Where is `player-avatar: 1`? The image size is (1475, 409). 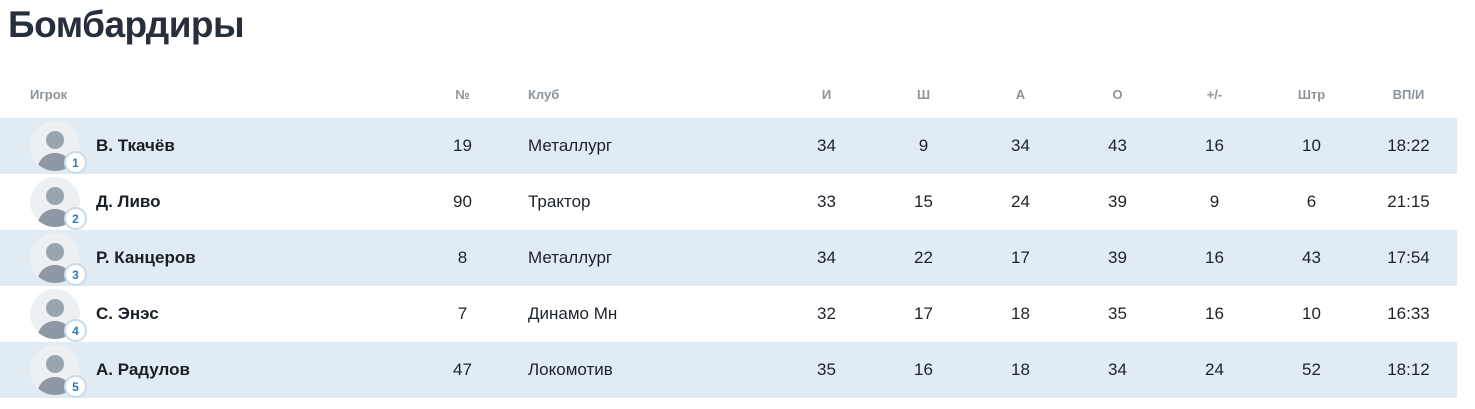
player-avatar: 1 is located at coordinates (58, 147).